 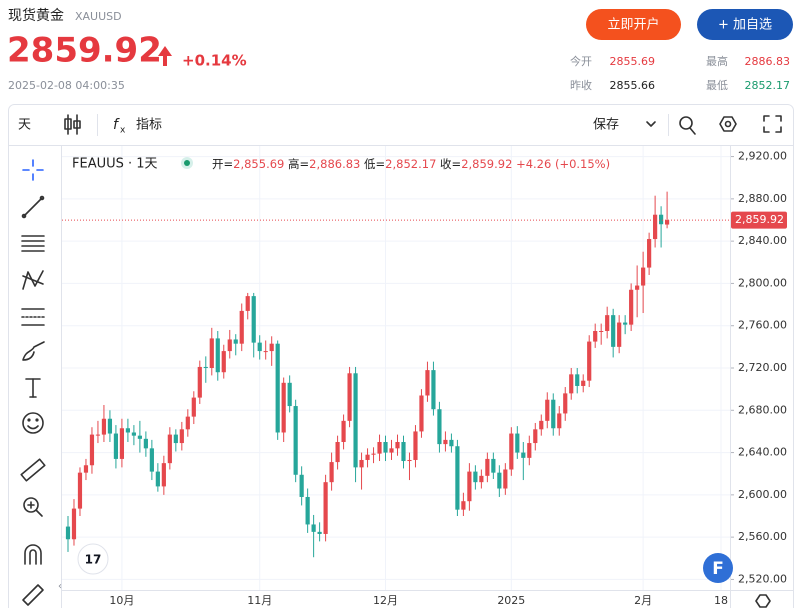 What do you see at coordinates (759, 219) in the screenshot?
I see `last-price-label: 2,859.92` at bounding box center [759, 219].